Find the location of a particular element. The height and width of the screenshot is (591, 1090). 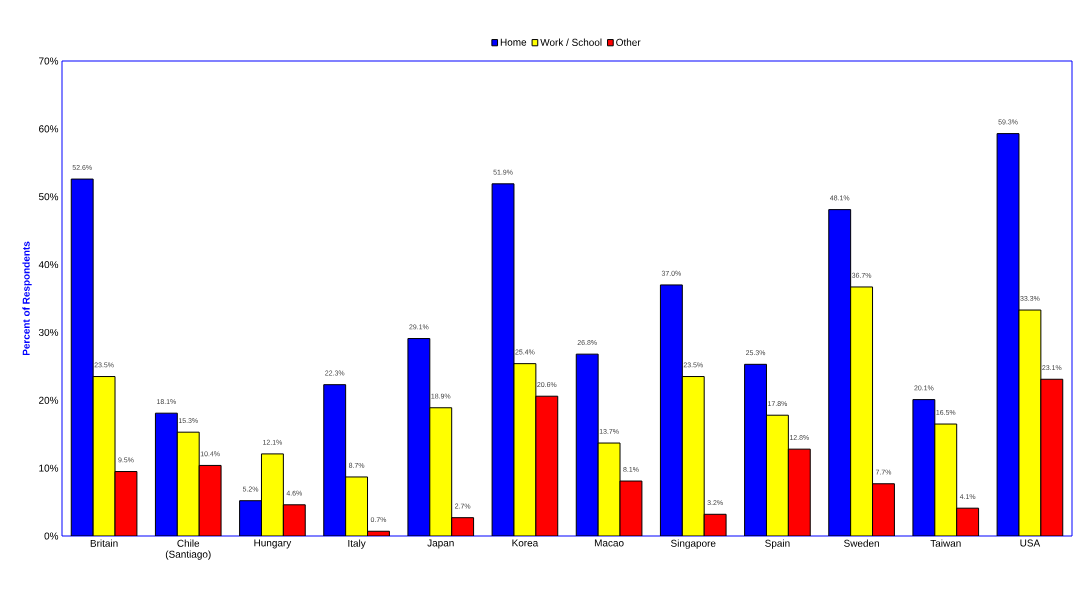

x-tick-label: Chile (Santiago) is located at coordinates (188, 549).